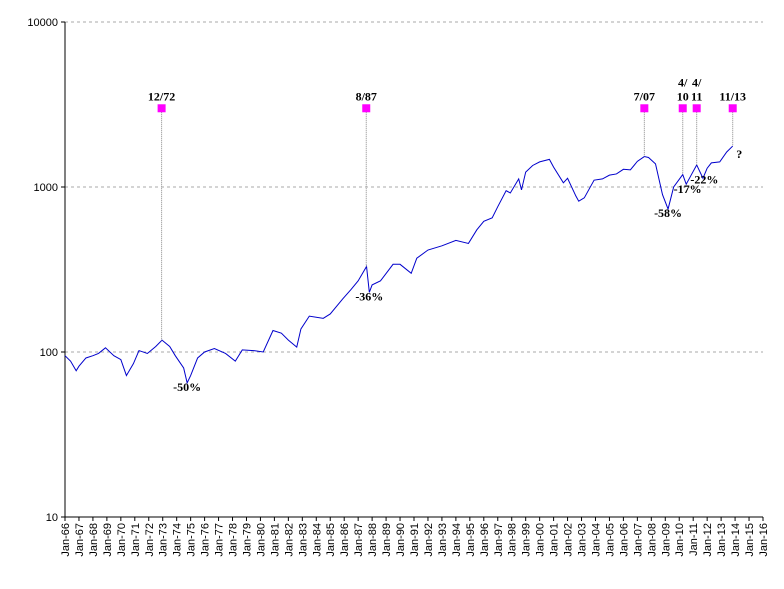 This screenshot has width=784, height=589. I want to click on x-tick-label: Jan-12, so click(708, 540).